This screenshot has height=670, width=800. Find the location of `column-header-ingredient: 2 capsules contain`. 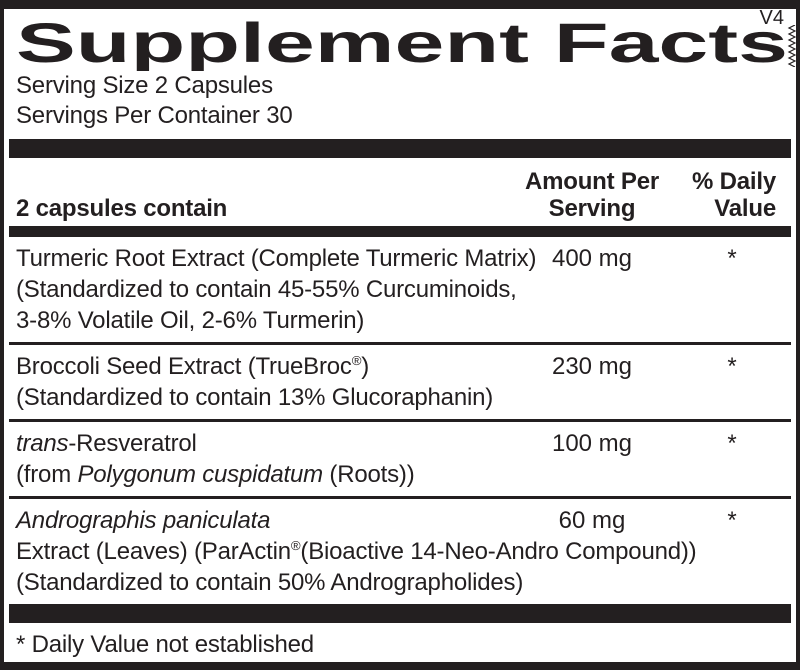

column-header-ingredient: 2 capsules contain is located at coordinates (122, 208).